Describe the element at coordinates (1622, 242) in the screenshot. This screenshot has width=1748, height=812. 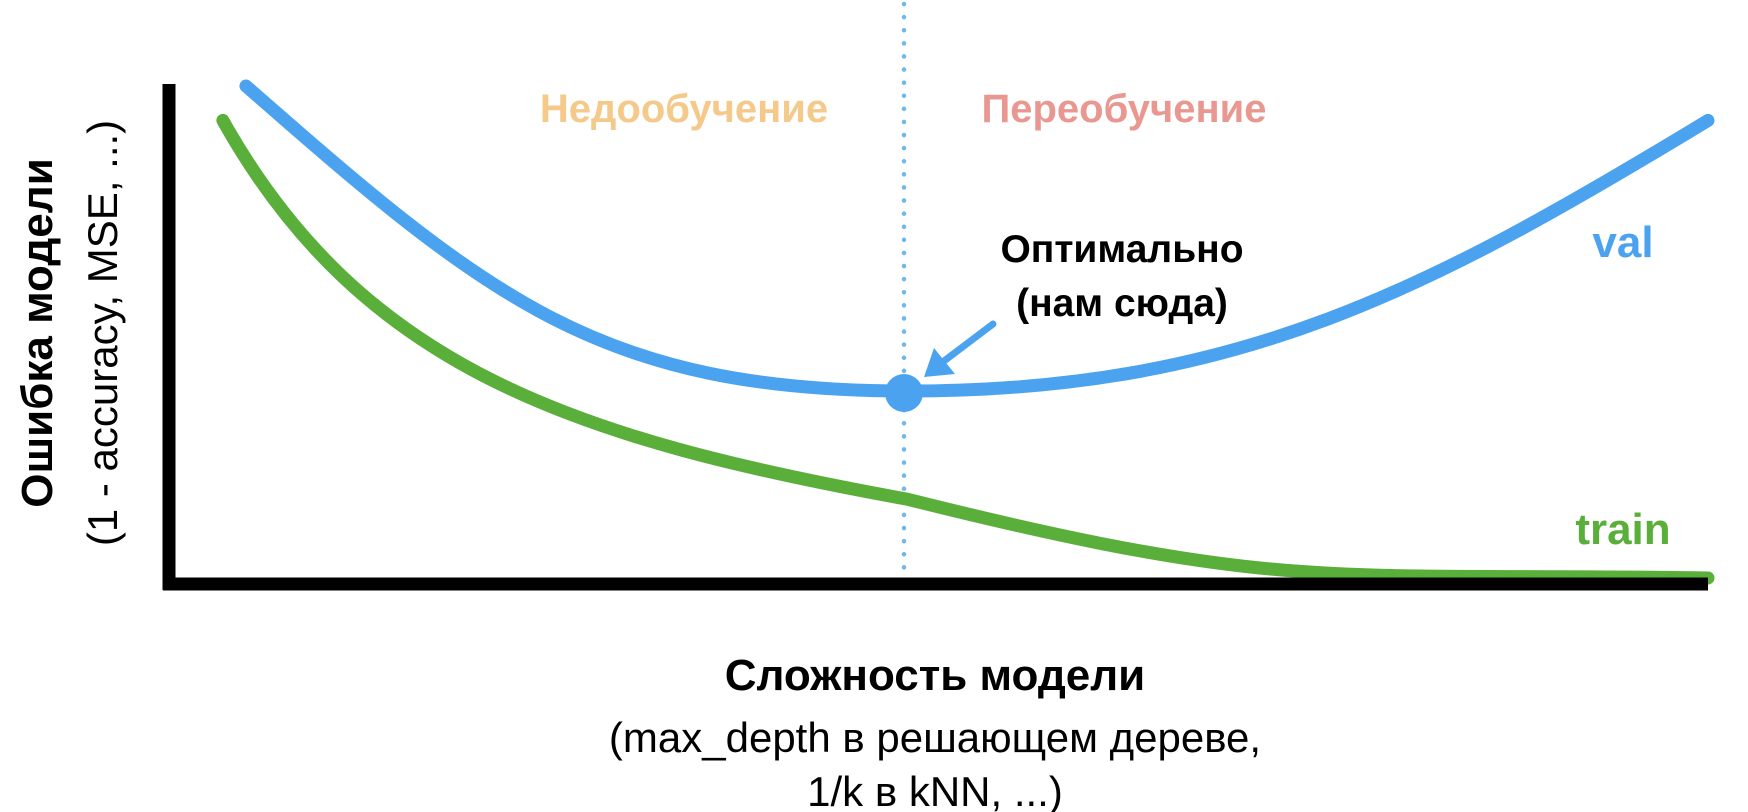
I see `series-val-label: val` at that location.